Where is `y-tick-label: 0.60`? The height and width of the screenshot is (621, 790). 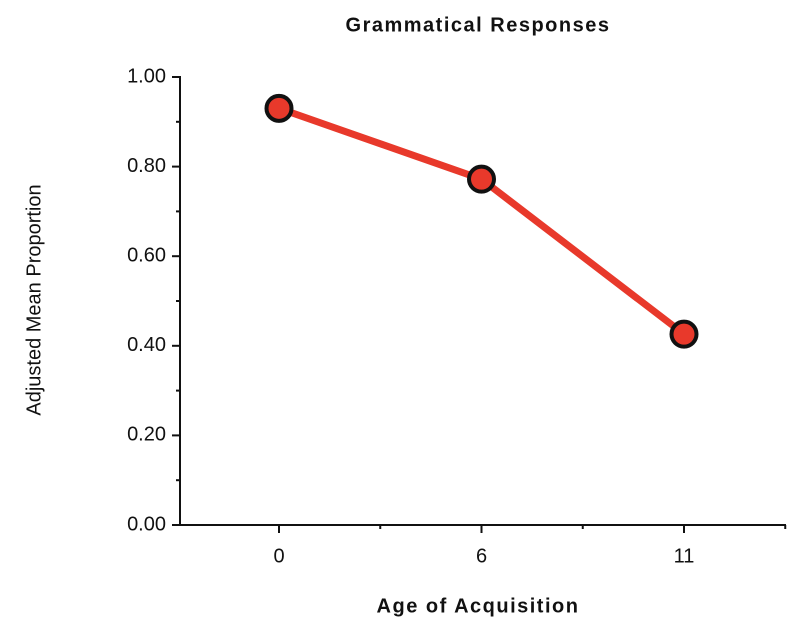
y-tick-label: 0.60 is located at coordinates (146, 255).